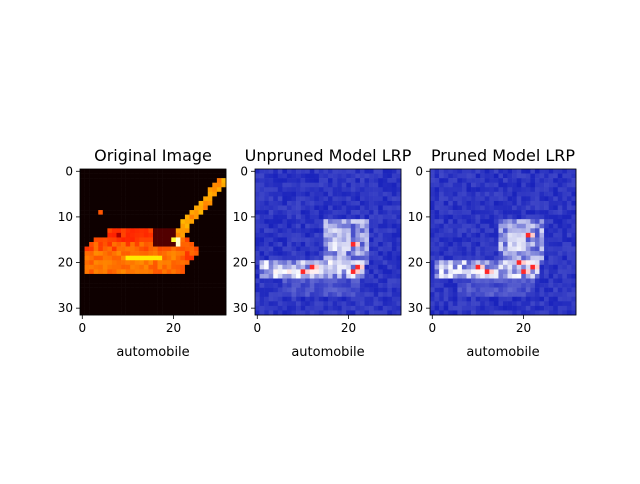 The image size is (640, 484). I want to click on x-tick-label: 20, so click(523, 328).